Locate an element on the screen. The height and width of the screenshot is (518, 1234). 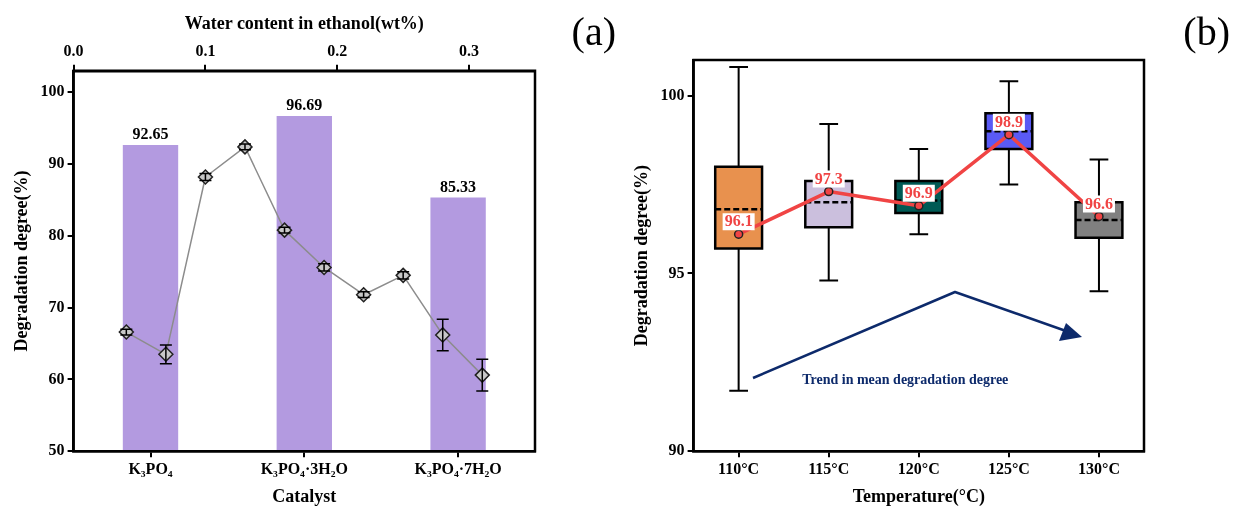
x-tick-label: K₃PO₄ is located at coordinates (150, 468).